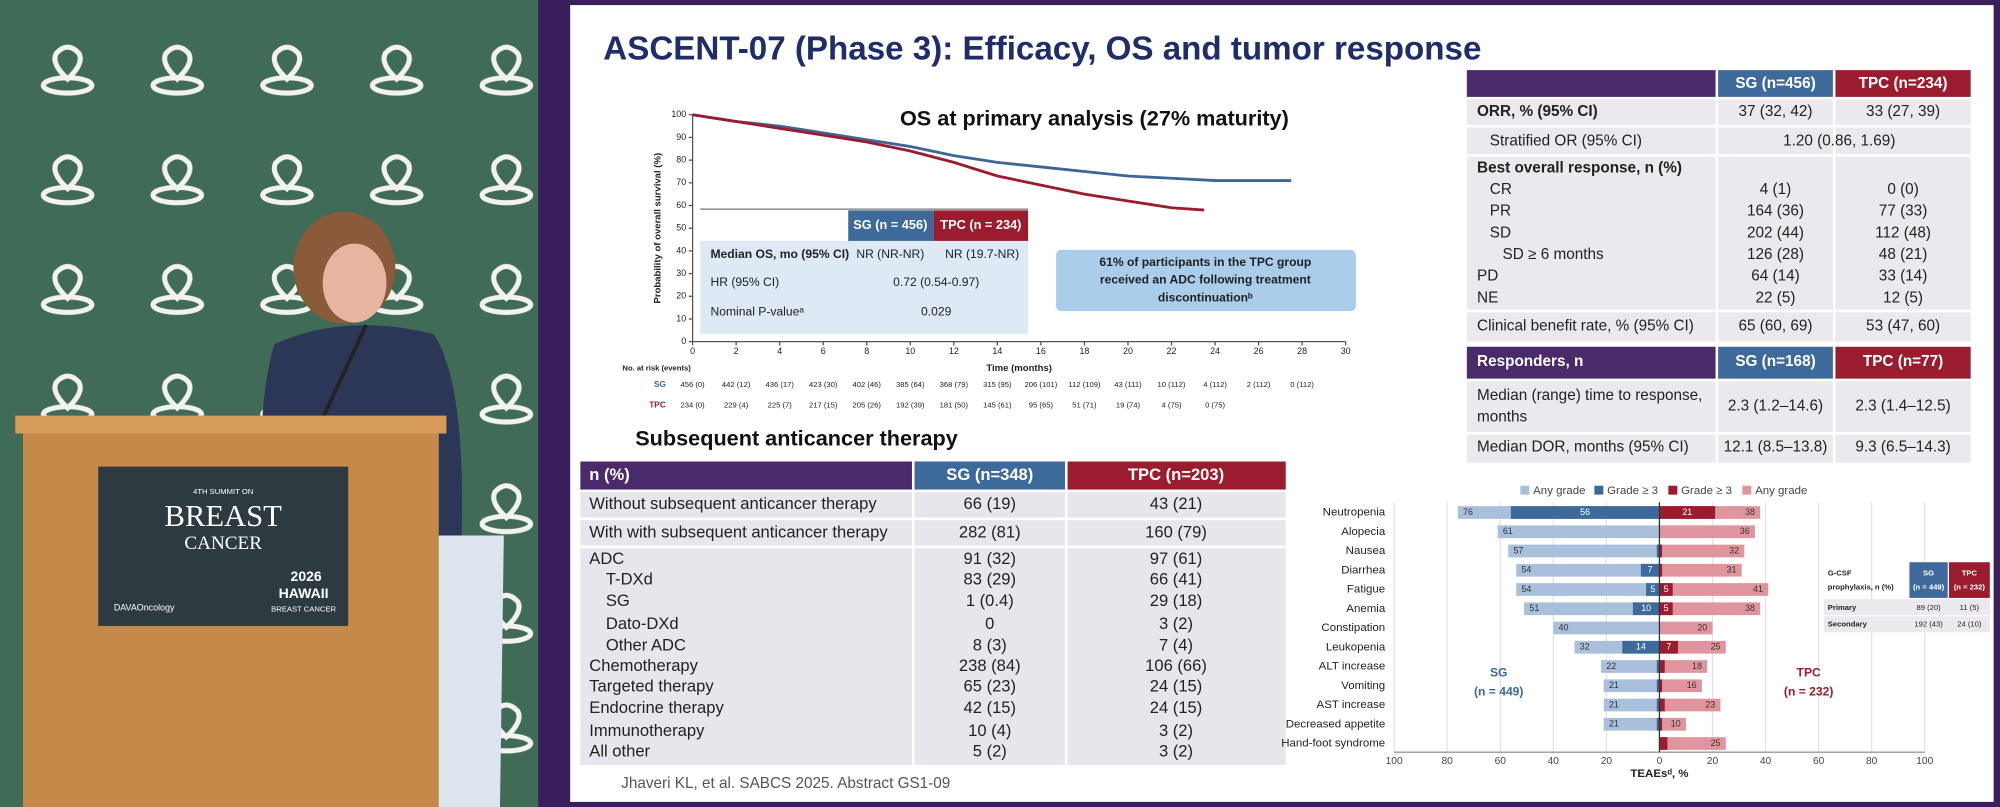 This screenshot has height=807, width=2000. Describe the element at coordinates (780, 404) in the screenshot. I see `risk-value: 225 (7)` at that location.